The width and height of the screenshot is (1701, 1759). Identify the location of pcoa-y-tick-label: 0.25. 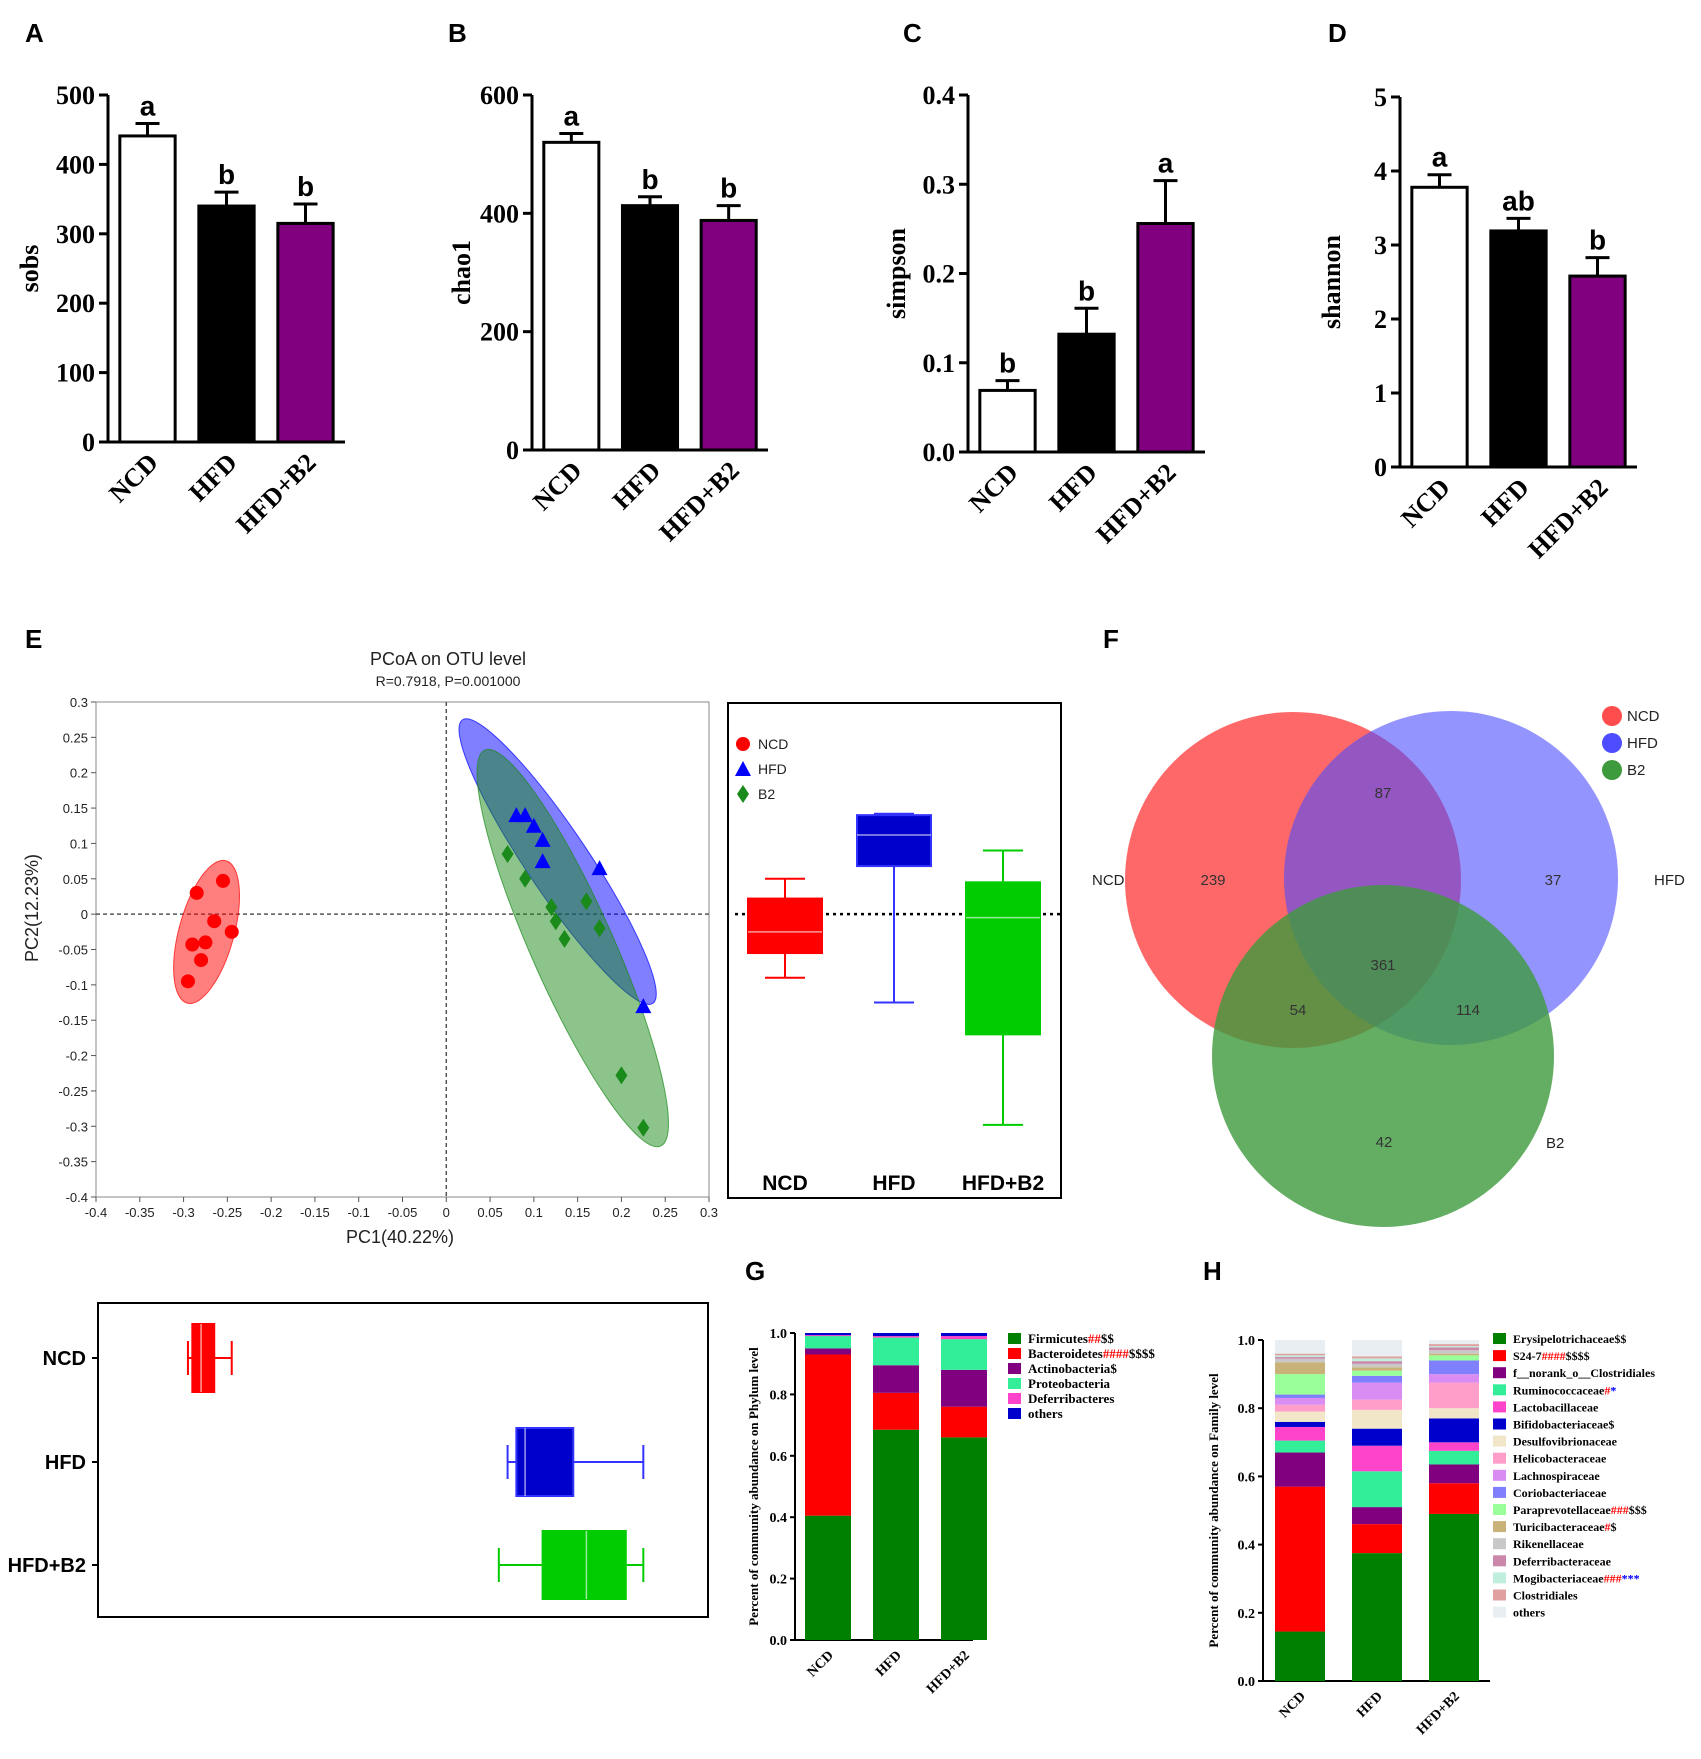
(75, 737).